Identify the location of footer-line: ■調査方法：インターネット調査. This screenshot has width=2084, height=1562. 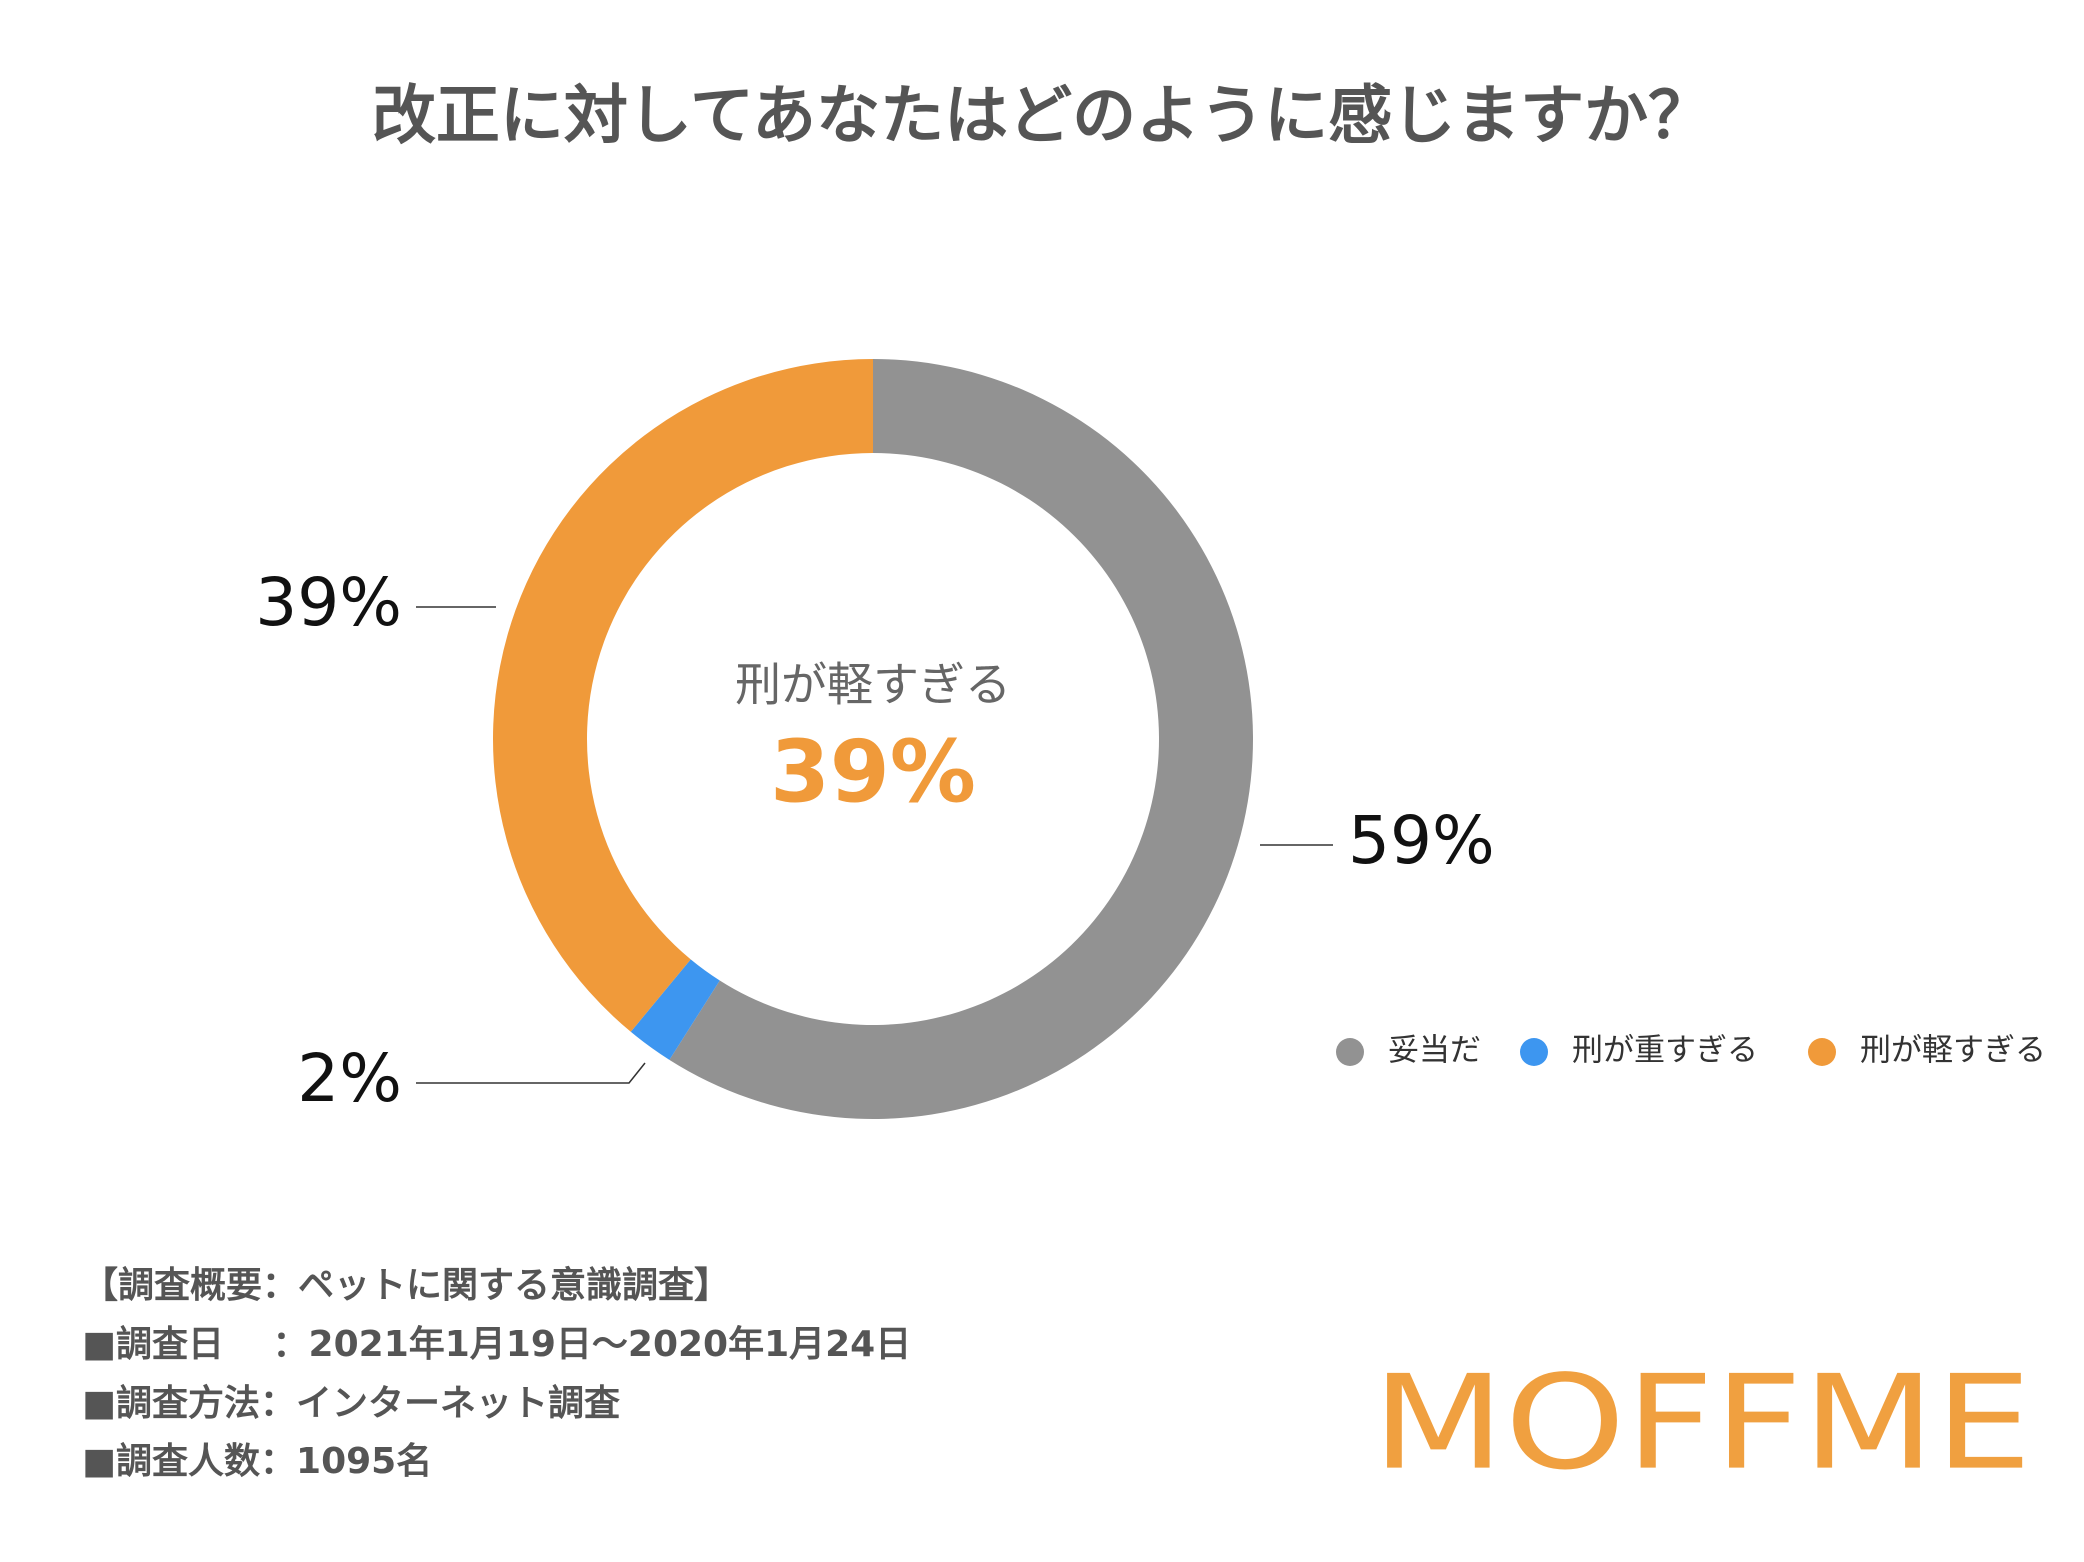
(351, 1403).